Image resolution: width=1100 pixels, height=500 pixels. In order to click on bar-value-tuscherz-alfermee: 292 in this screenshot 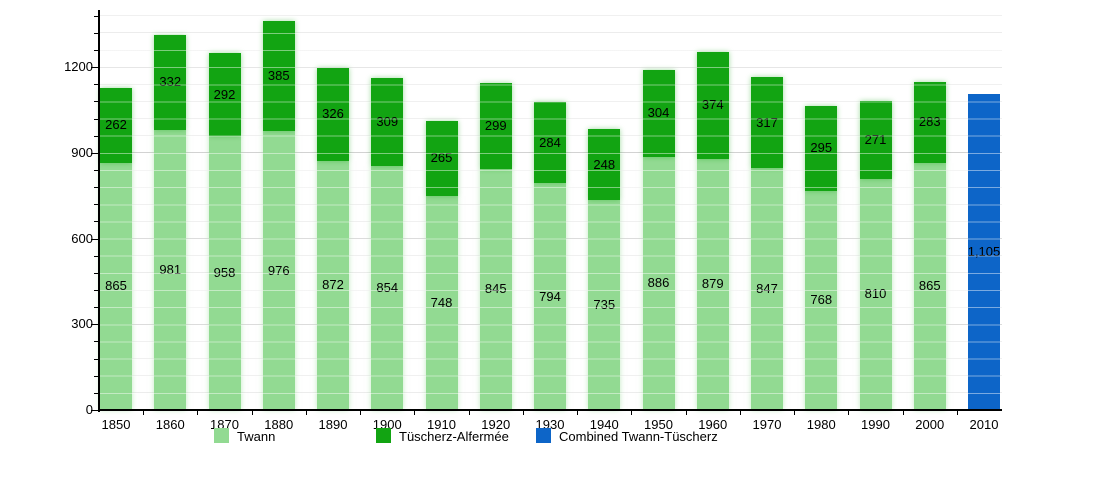, I will do `click(224, 94)`.